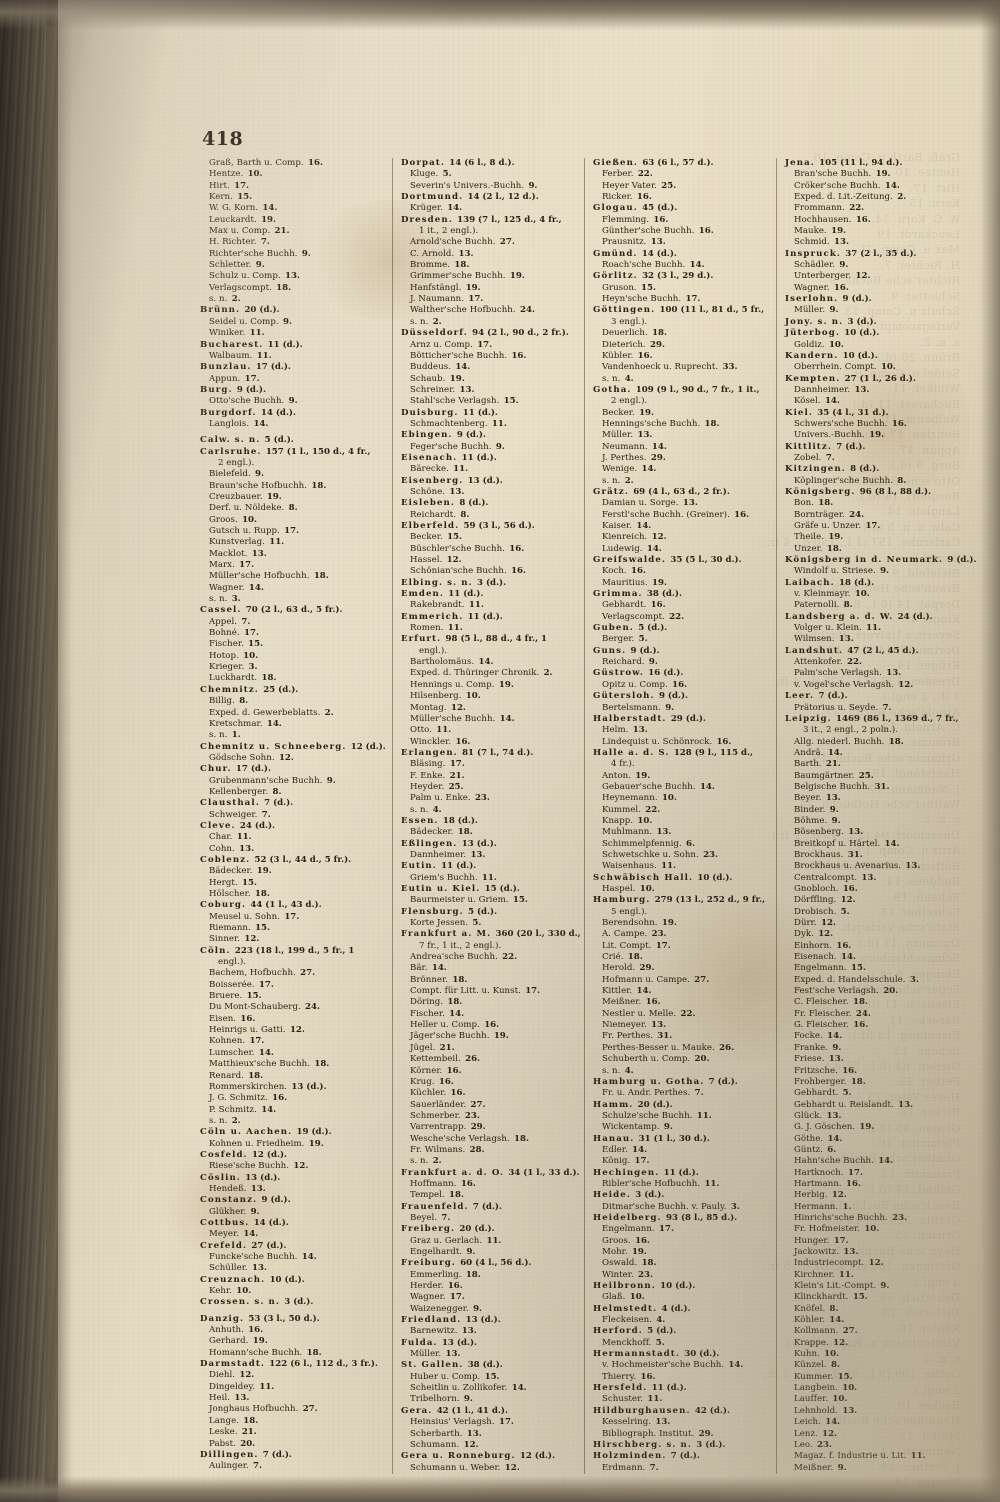 The height and width of the screenshot is (1502, 1000). Describe the element at coordinates (810, 1365) in the screenshot. I see `publisher-name: Künzel.` at that location.